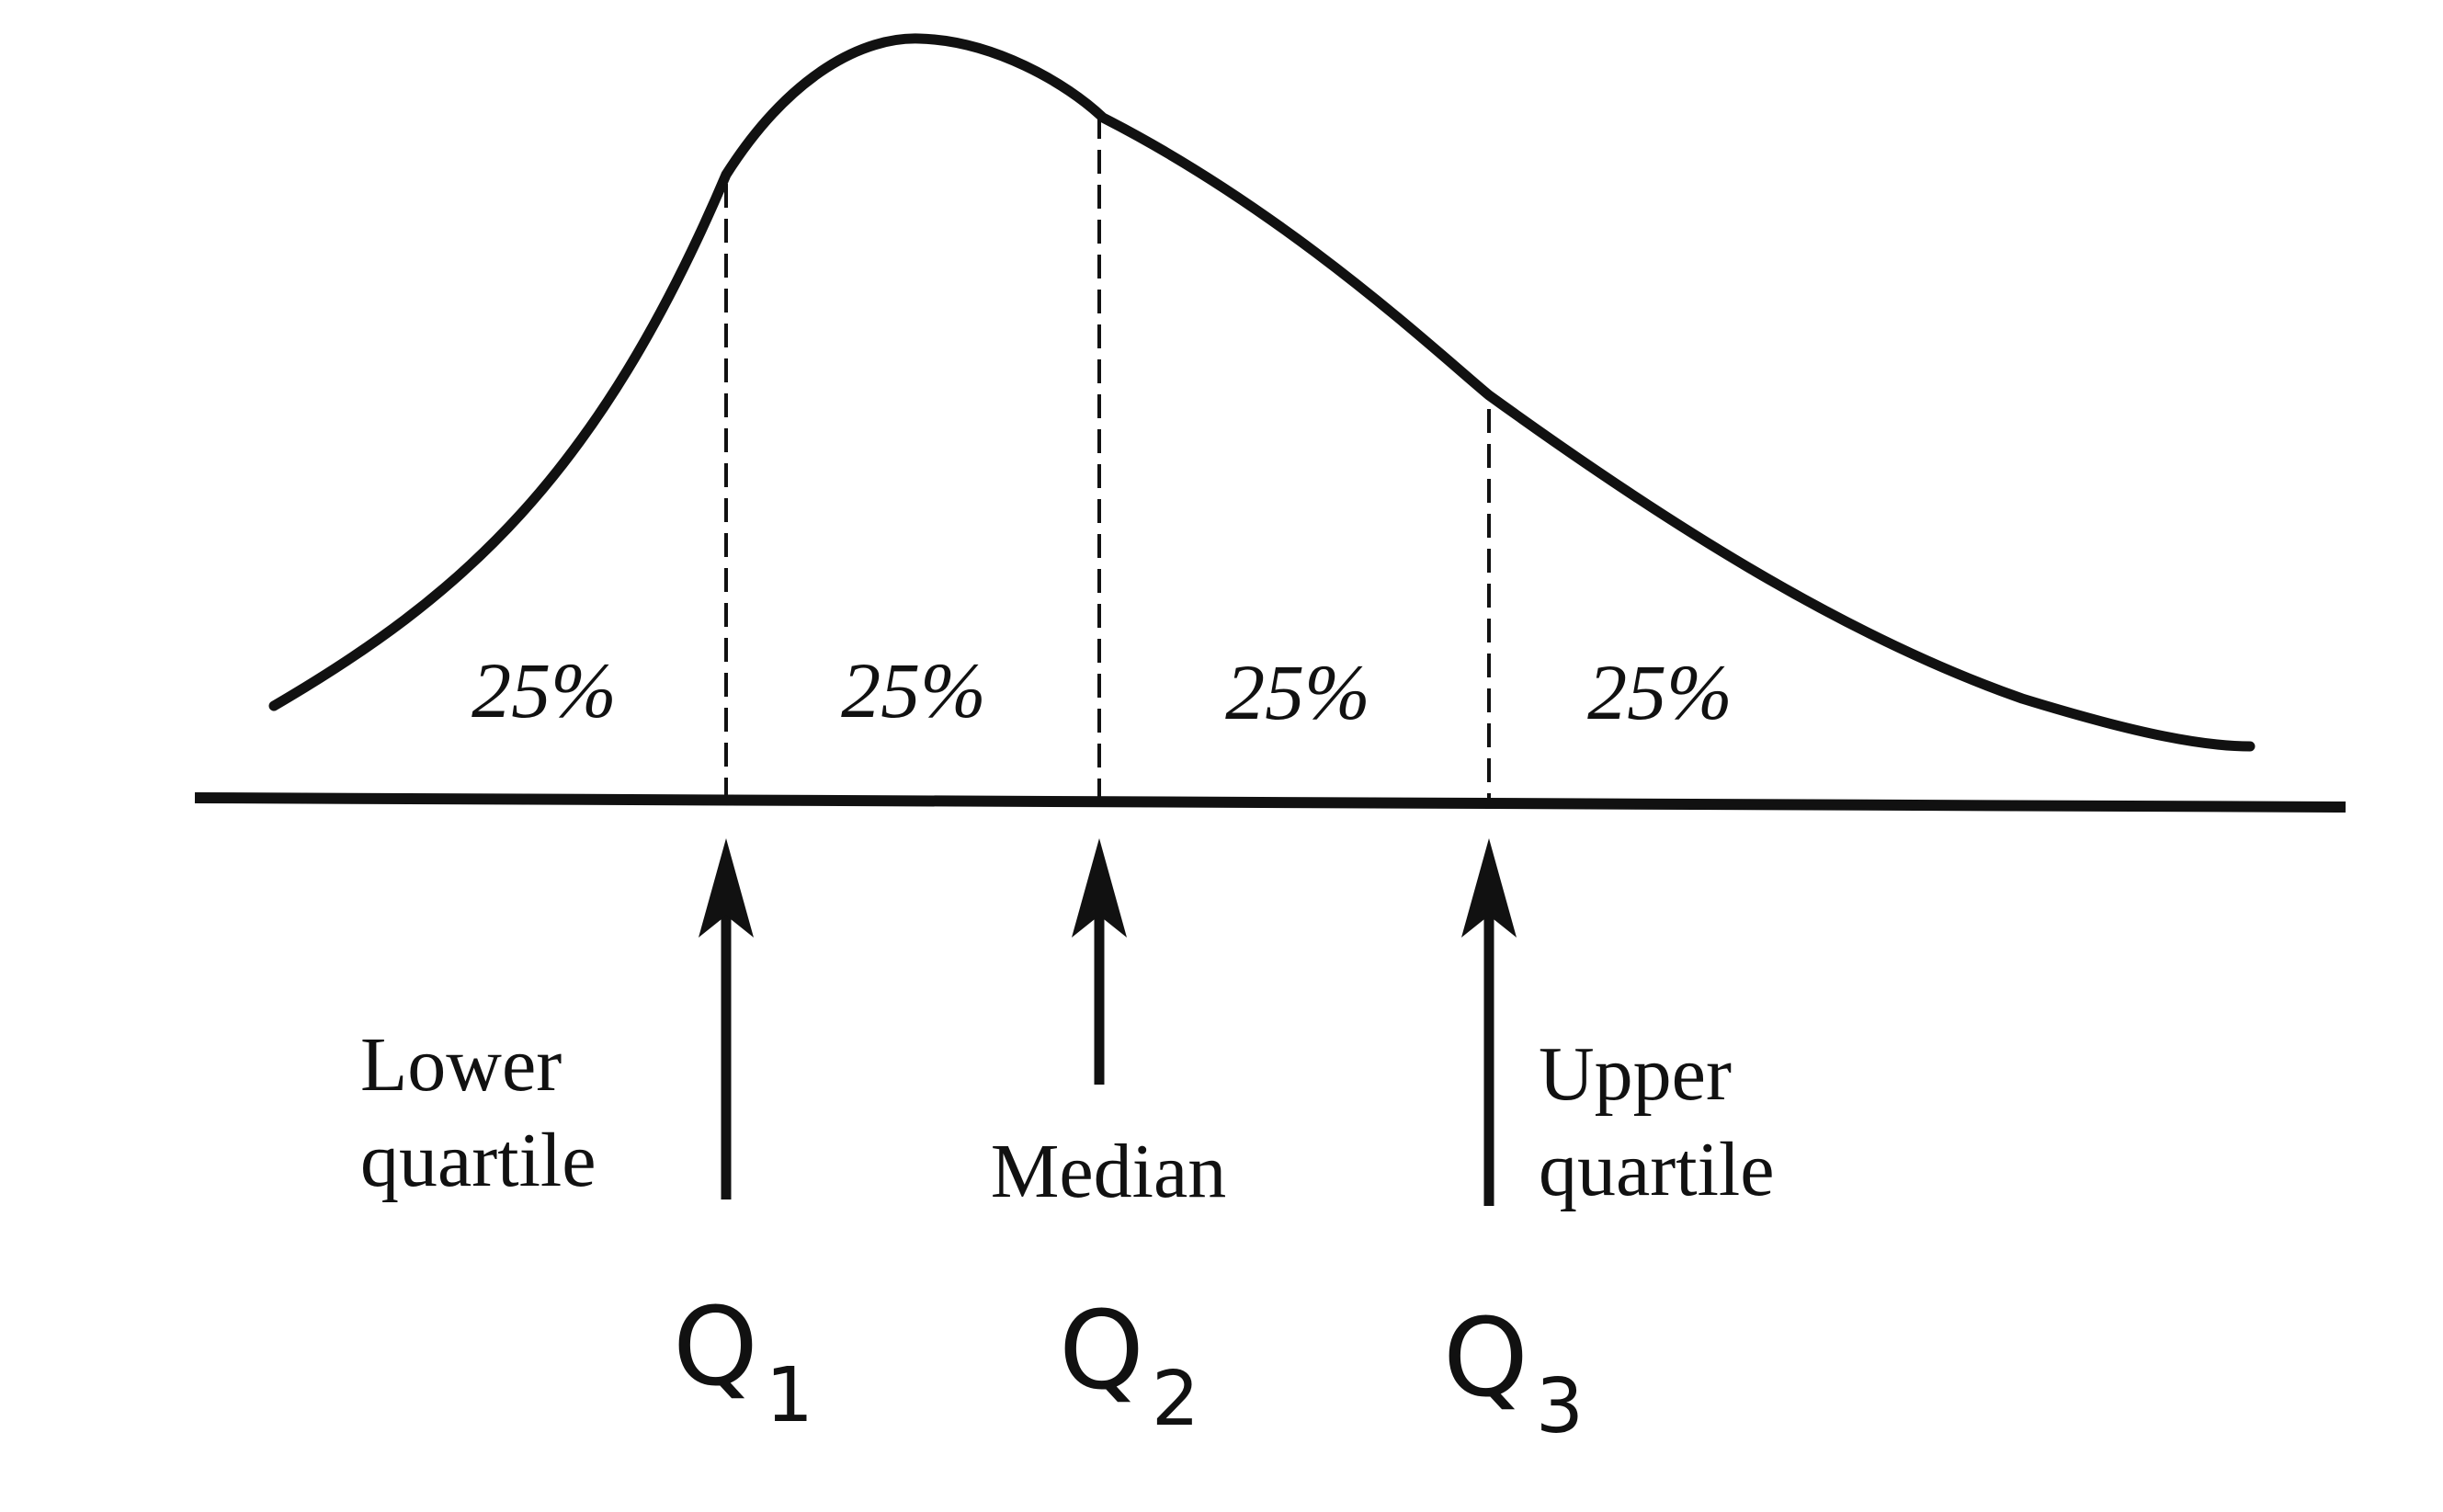  I want to click on q1-symbol: Q1, so click(743, 1361).